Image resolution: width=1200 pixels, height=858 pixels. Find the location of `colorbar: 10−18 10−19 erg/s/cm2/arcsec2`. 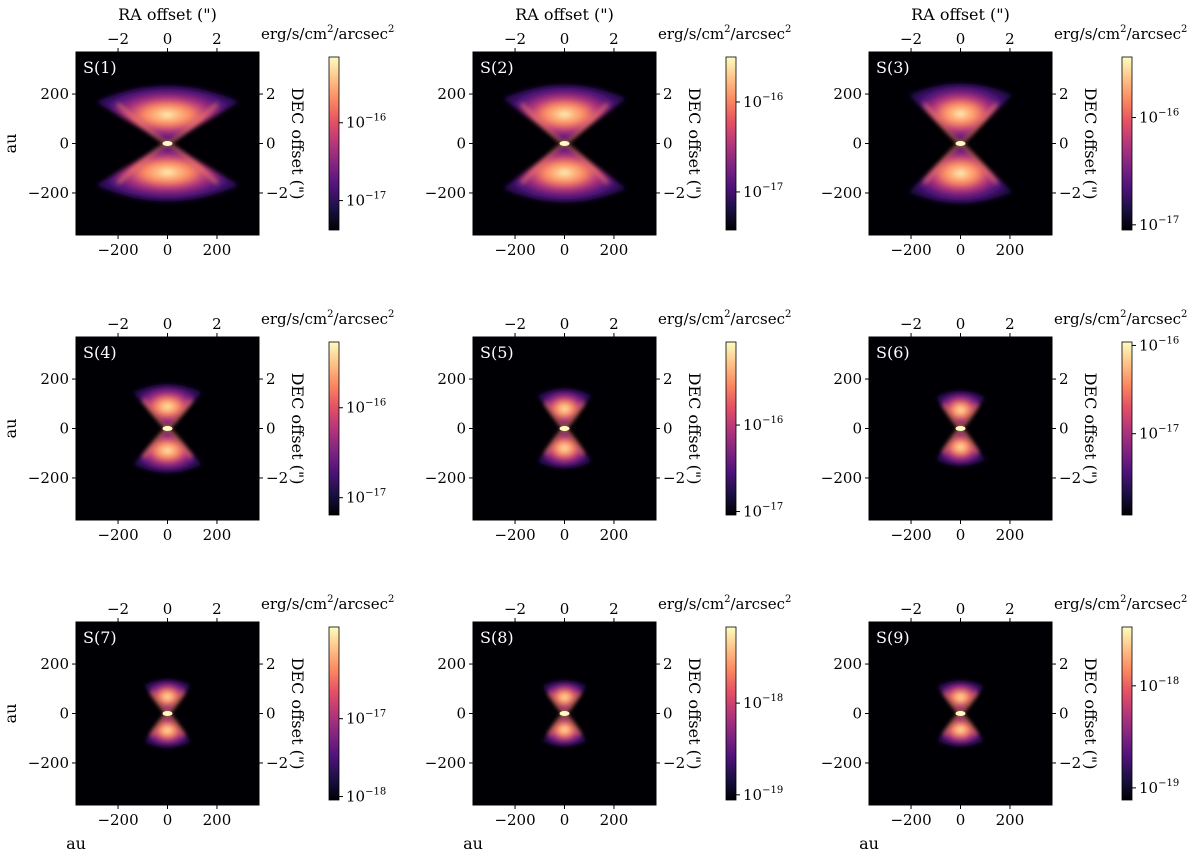

colorbar: 10−18 10−19 erg/s/cm2/arcsec2 is located at coordinates (1120, 697).